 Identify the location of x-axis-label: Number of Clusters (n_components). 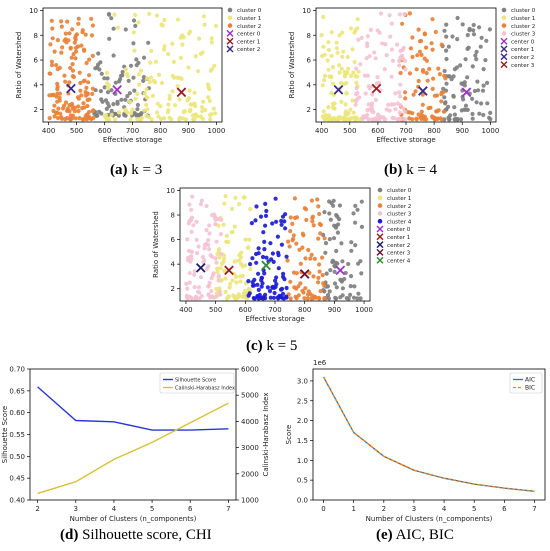
(133, 519).